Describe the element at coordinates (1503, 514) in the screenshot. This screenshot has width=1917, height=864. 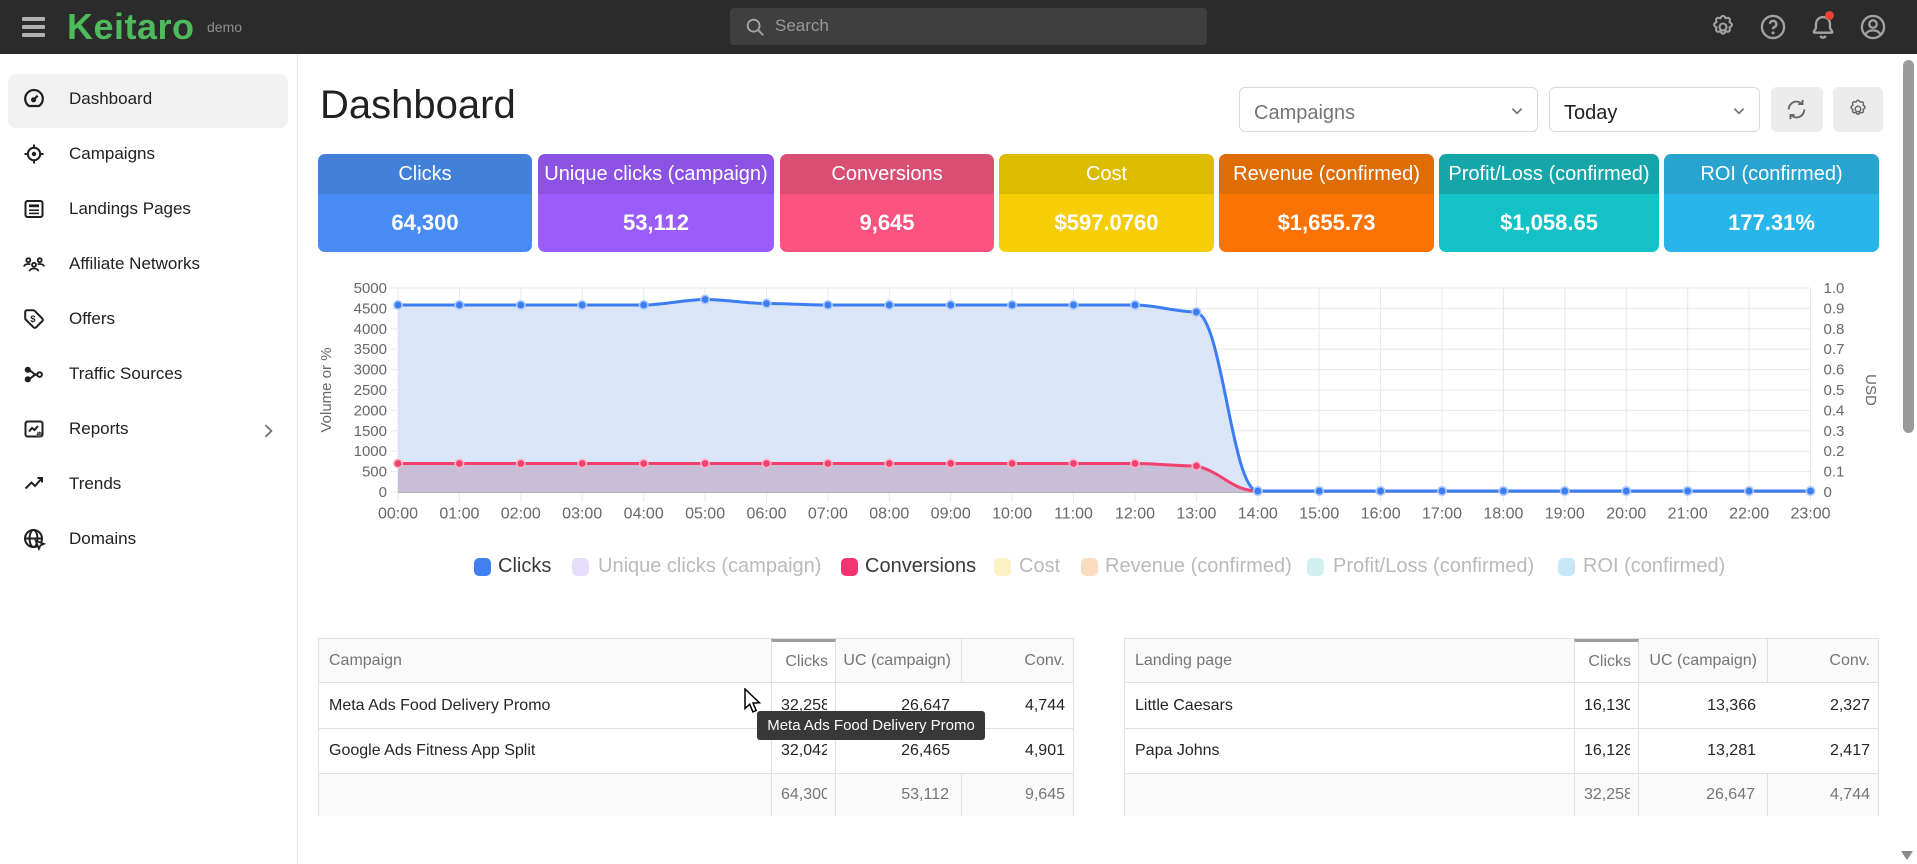
I see `svg-text: 18:00` at that location.